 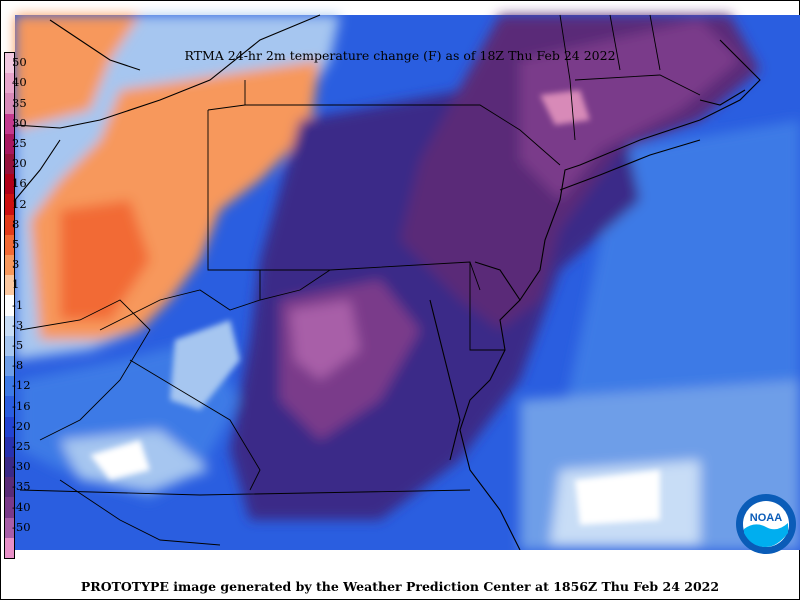 I want to click on nc-va-border, so click(x=245, y=492).